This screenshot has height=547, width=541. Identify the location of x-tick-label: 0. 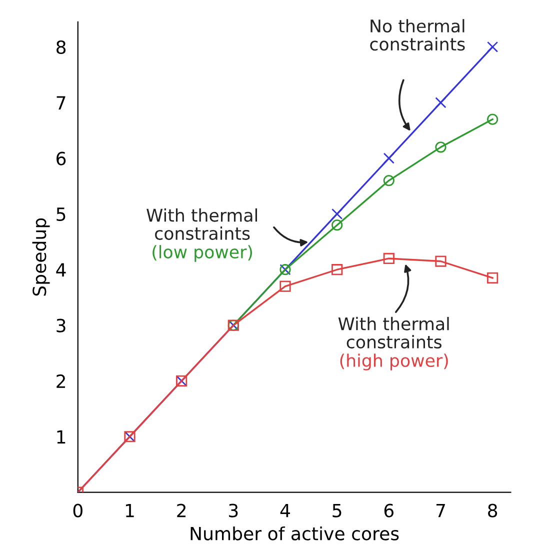
(77, 511).